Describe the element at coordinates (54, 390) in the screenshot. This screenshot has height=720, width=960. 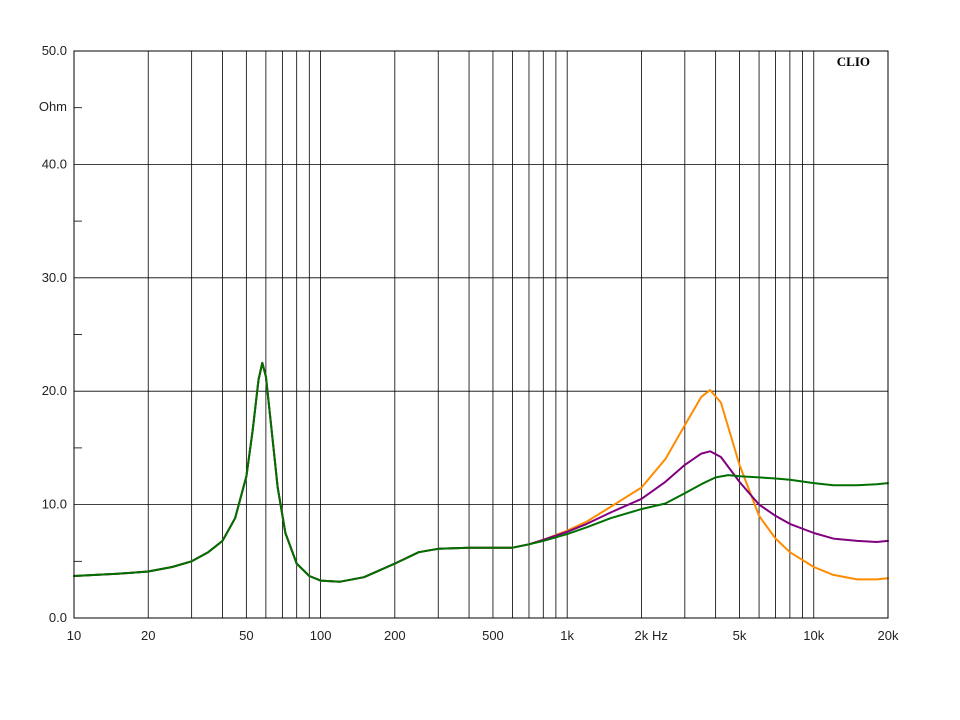
I see `y-tick-label: 20.0` at that location.